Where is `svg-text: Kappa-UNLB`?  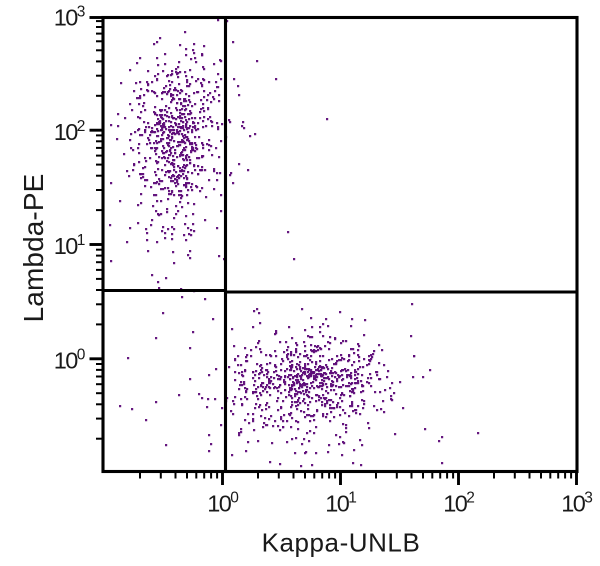 svg-text: Kappa-UNLB is located at coordinates (341, 543).